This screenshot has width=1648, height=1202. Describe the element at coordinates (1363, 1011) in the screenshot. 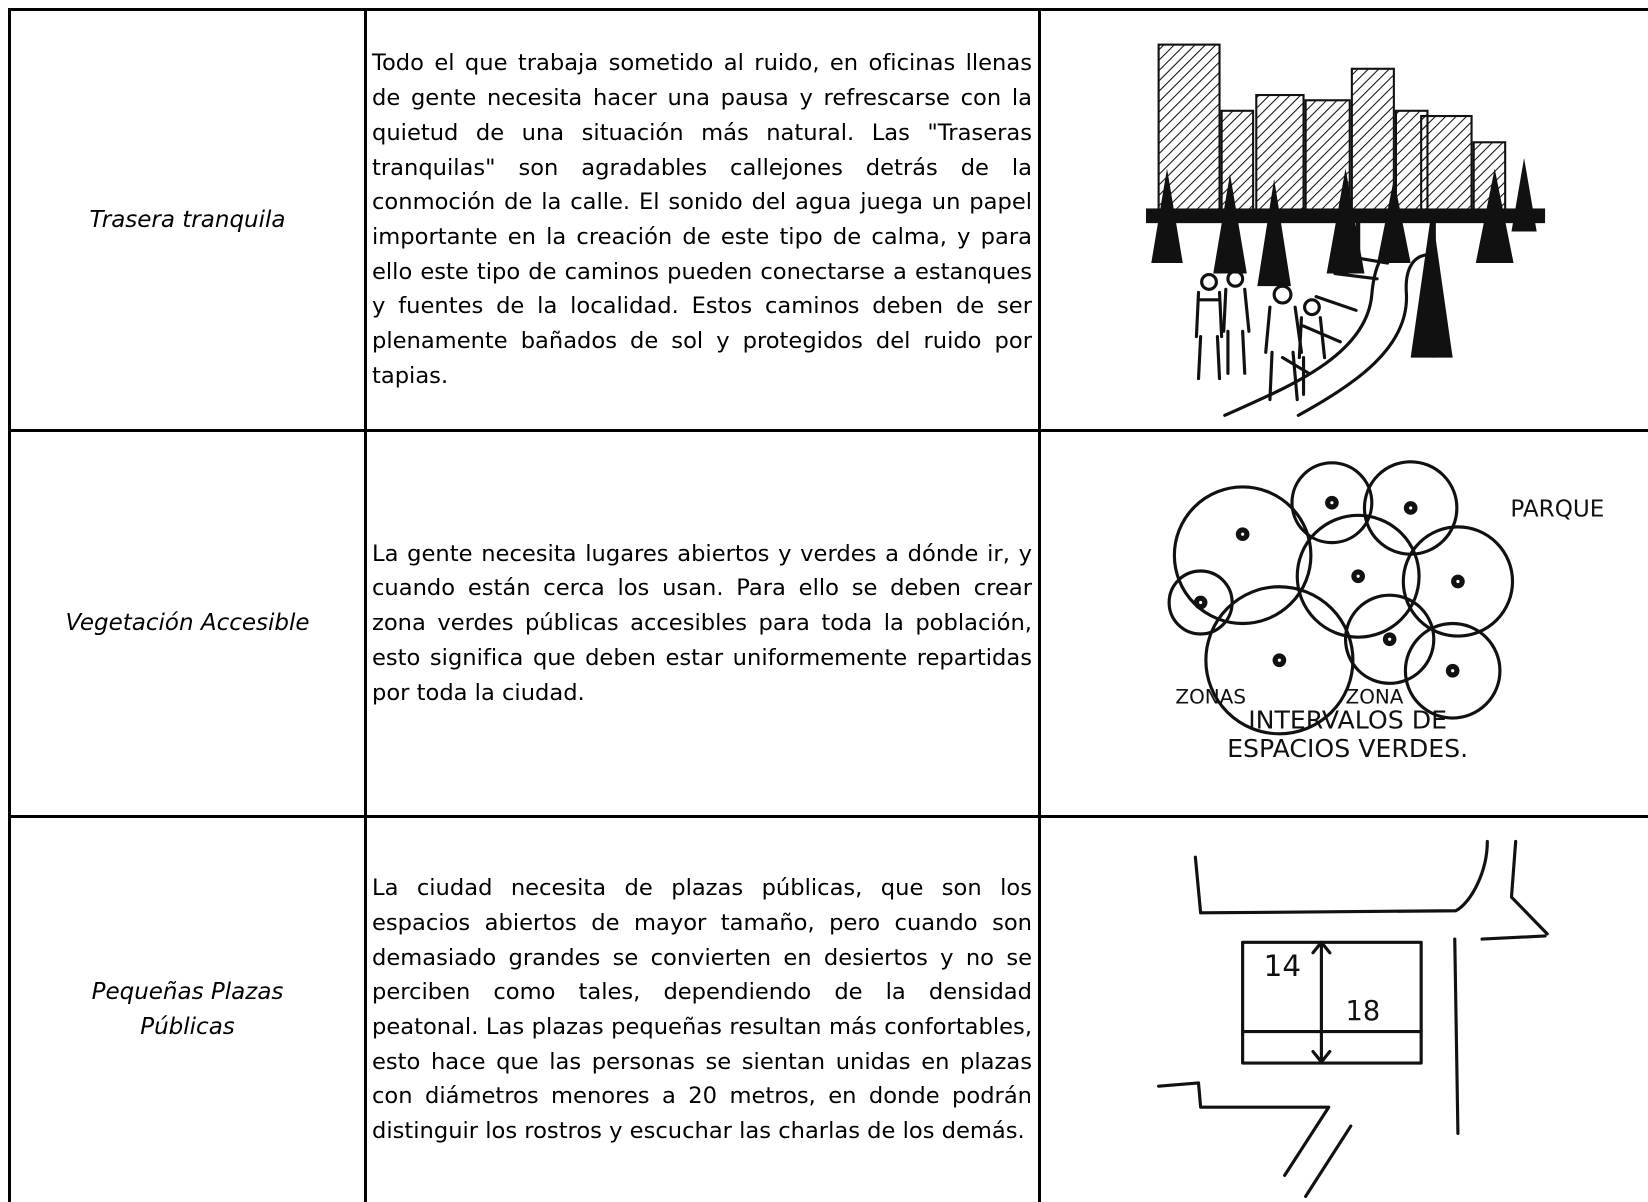

I see `sketch-label: 18` at that location.